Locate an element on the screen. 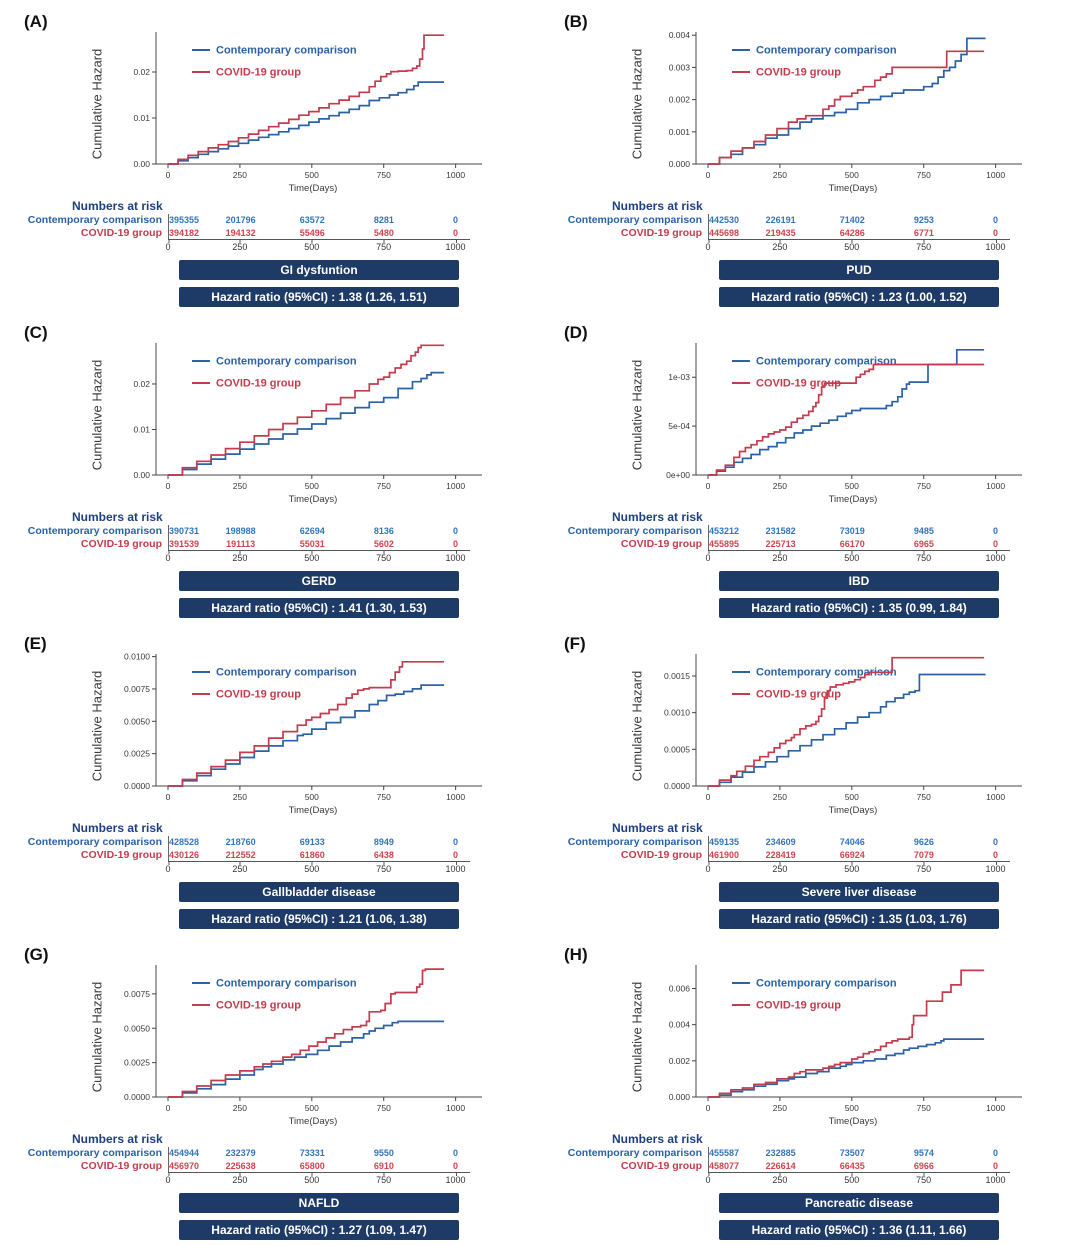  risk-value: 73507 is located at coordinates (852, 1153).